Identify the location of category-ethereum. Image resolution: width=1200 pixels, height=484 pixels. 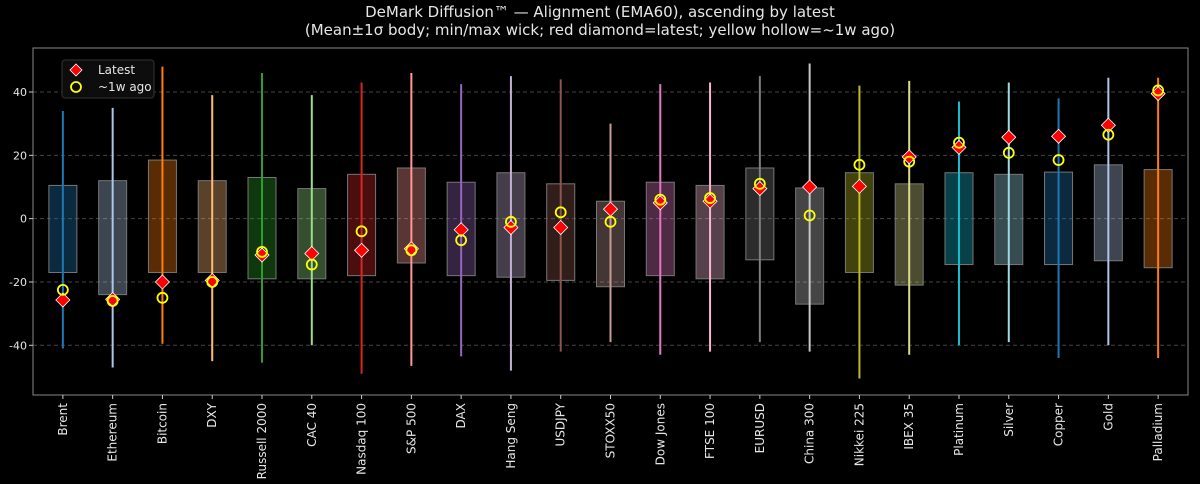
(113, 237).